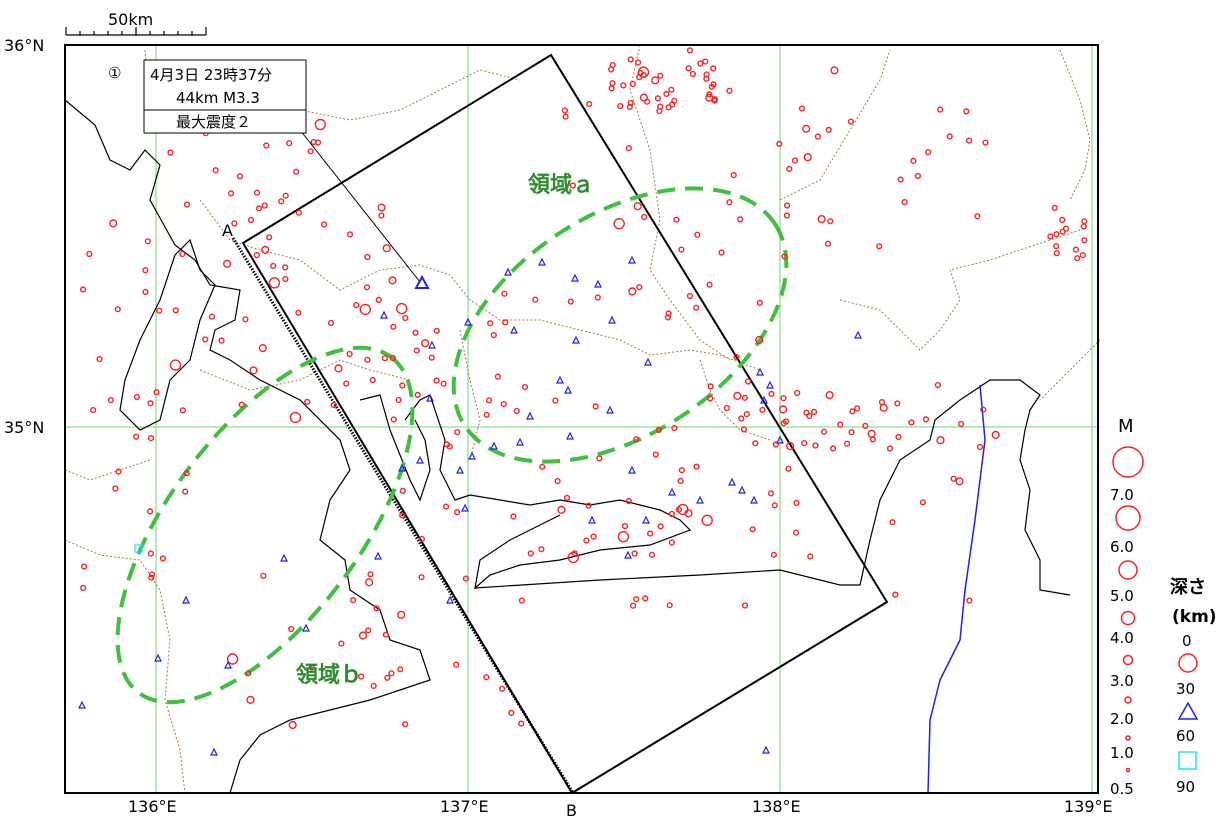 The width and height of the screenshot is (1225, 821). Describe the element at coordinates (776, 806) in the screenshot. I see `lon-label-138e: 138°E` at that location.